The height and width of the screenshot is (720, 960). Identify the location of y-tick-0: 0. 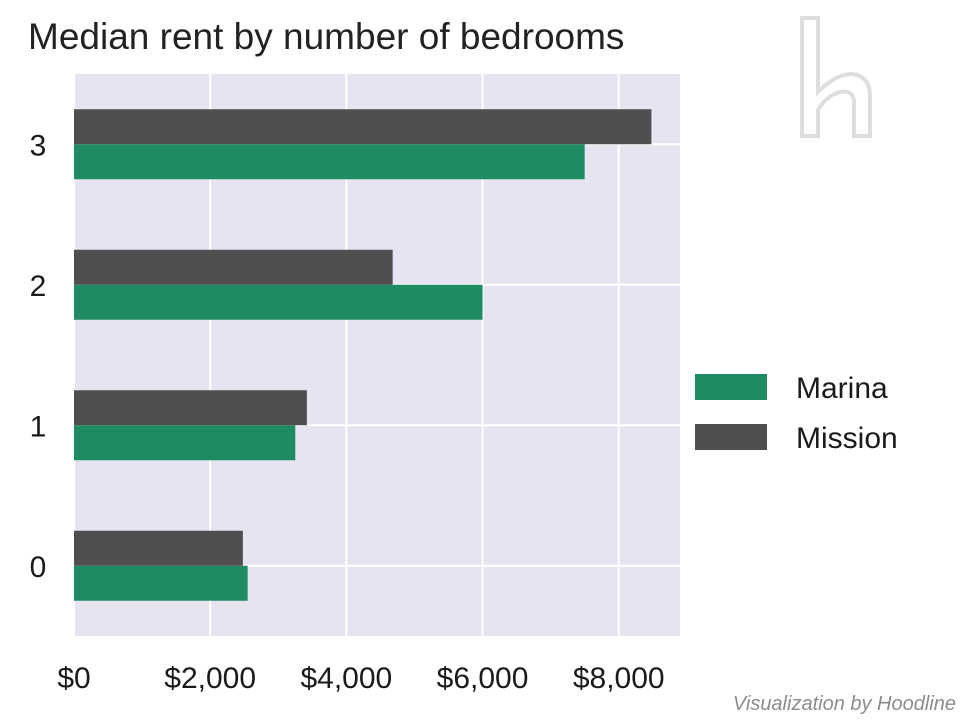
(38, 567).